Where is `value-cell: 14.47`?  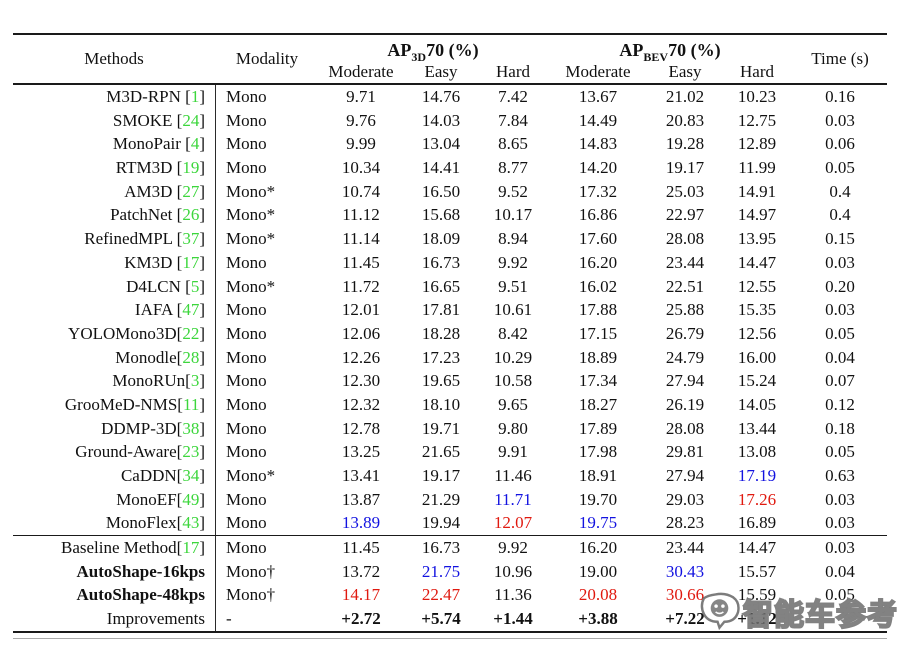 value-cell: 14.47 is located at coordinates (757, 262).